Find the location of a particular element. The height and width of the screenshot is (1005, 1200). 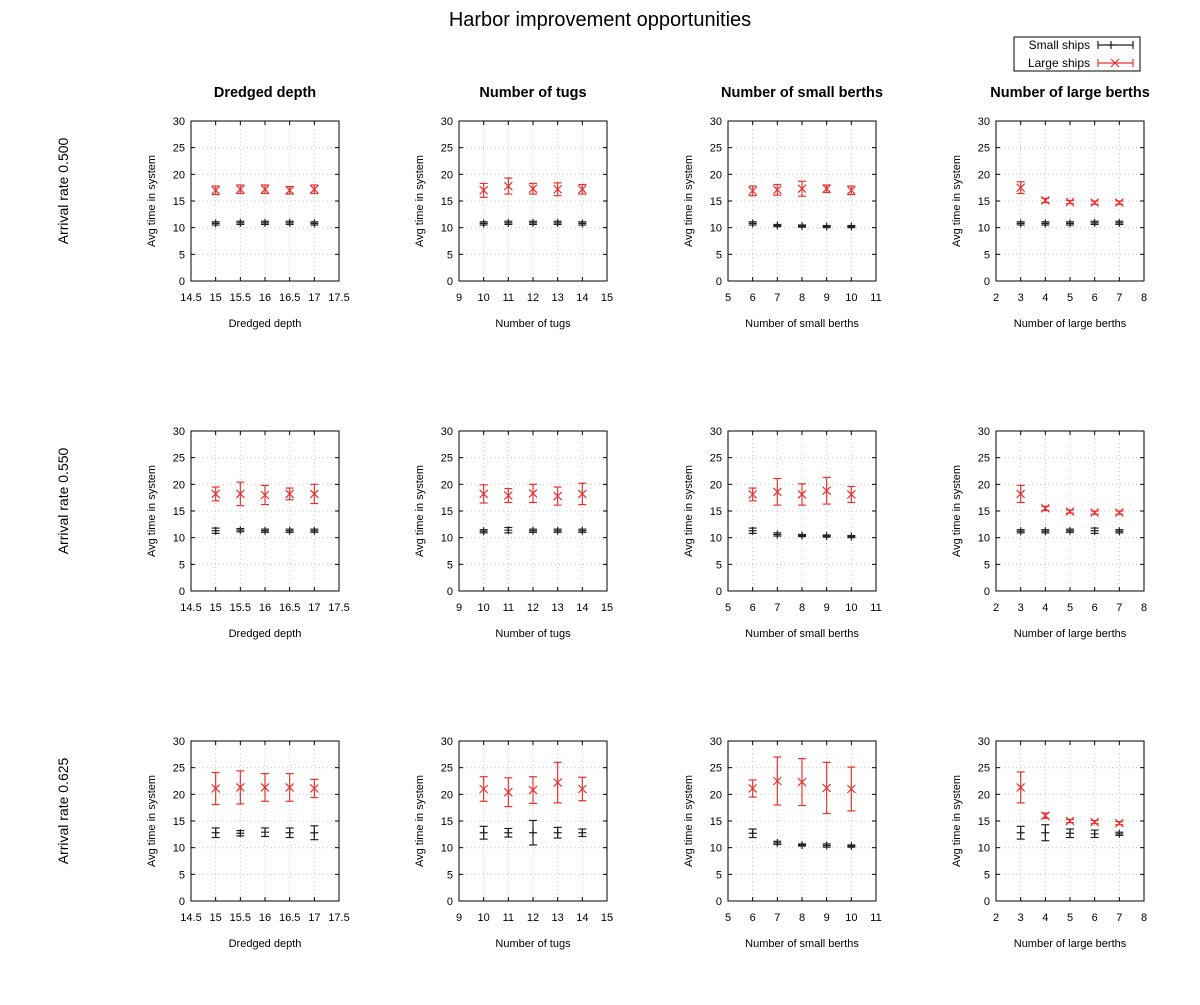

row-label: Arrival rate 0.500 is located at coordinates (63, 190).